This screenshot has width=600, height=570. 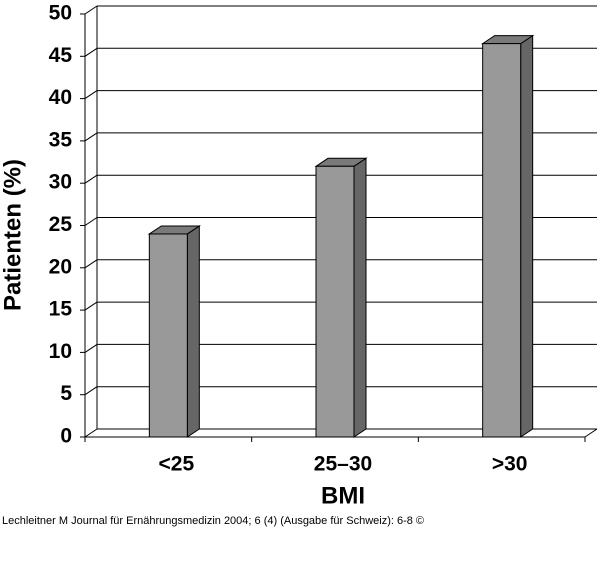 I want to click on y-tick-label: 0, so click(x=66, y=436).